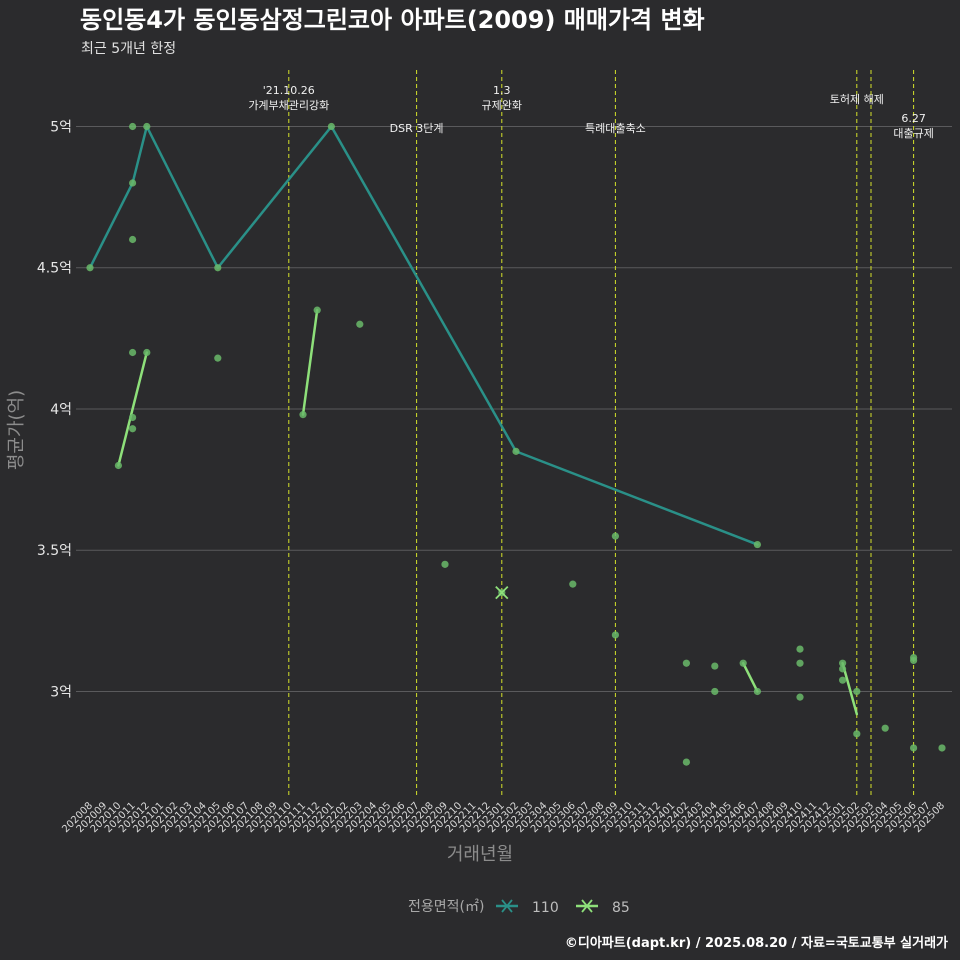  Describe the element at coordinates (128, 49) in the screenshot. I see `chart-subtitle: 최근 5개년 한정` at that location.